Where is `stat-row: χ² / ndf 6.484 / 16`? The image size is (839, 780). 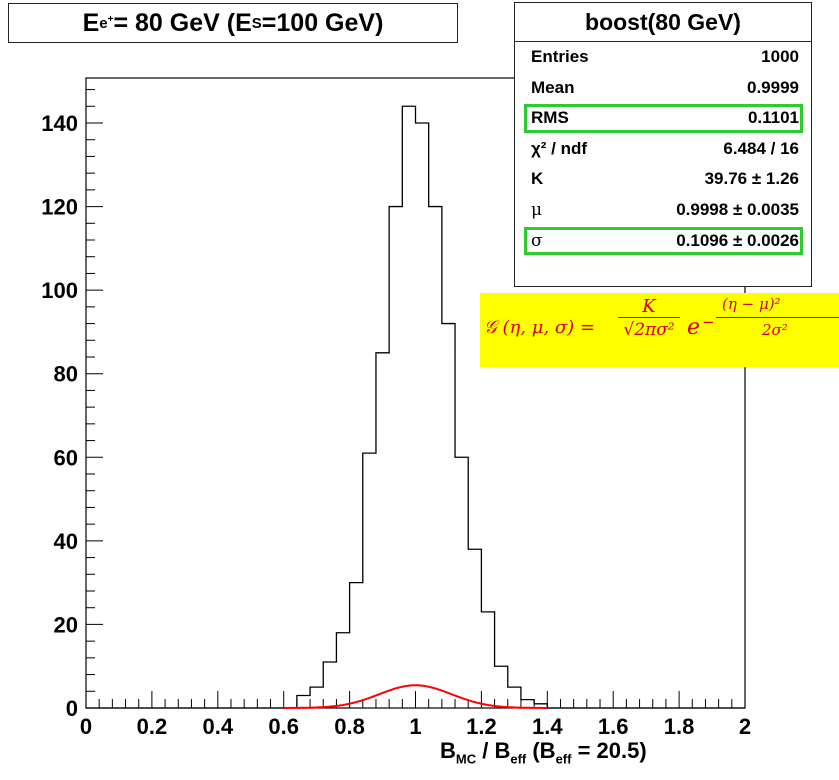 stat-row: χ² / ndf 6.484 / 16 is located at coordinates (663, 149).